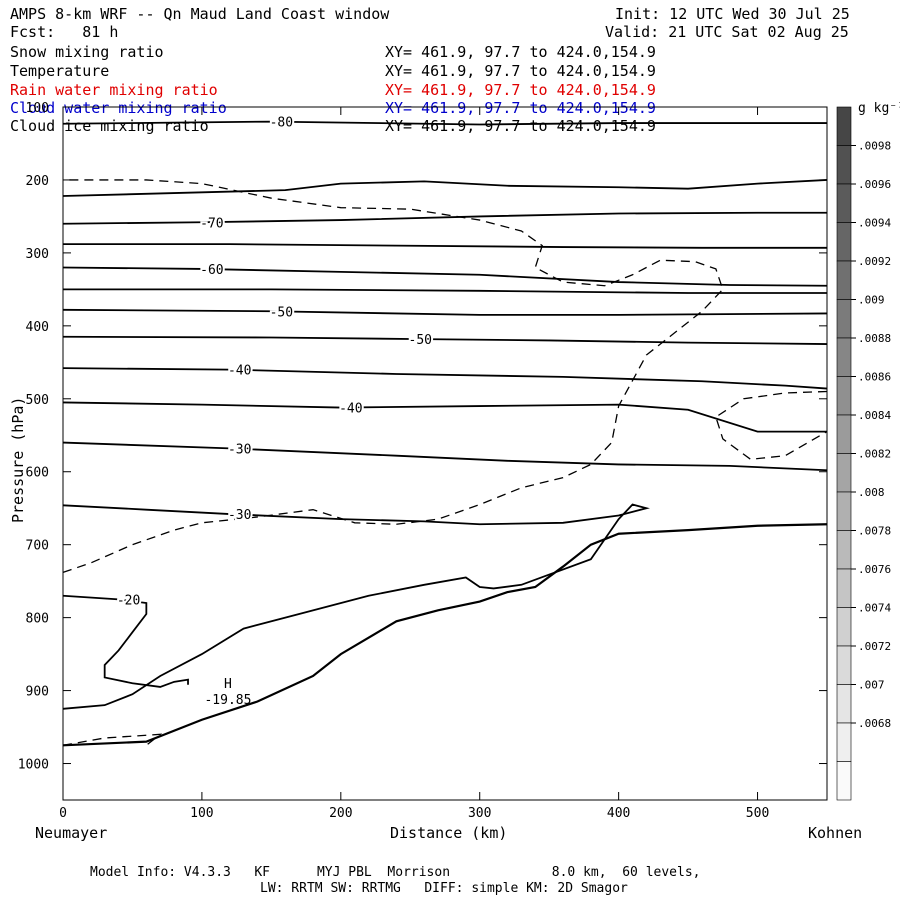 This screenshot has height=900, width=900. What do you see at coordinates (727, 32) in the screenshot?
I see `valid-time: Valid: 21 UTC Sat 02 Aug 25` at bounding box center [727, 32].